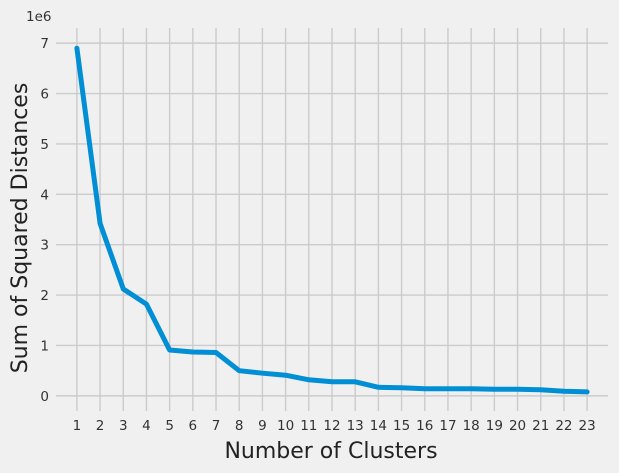 This screenshot has width=619, height=473. What do you see at coordinates (44, 397) in the screenshot?
I see `y-tick-label: 0` at bounding box center [44, 397].